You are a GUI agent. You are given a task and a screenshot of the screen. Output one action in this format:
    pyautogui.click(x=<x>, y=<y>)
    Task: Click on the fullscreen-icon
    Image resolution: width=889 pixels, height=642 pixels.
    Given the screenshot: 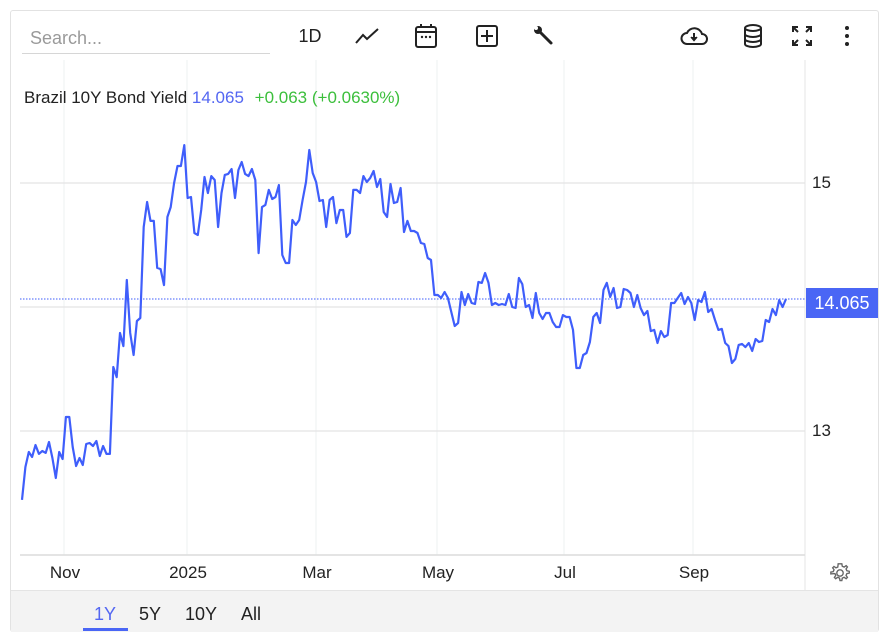 What is the action you would take?
    pyautogui.click(x=802, y=36)
    